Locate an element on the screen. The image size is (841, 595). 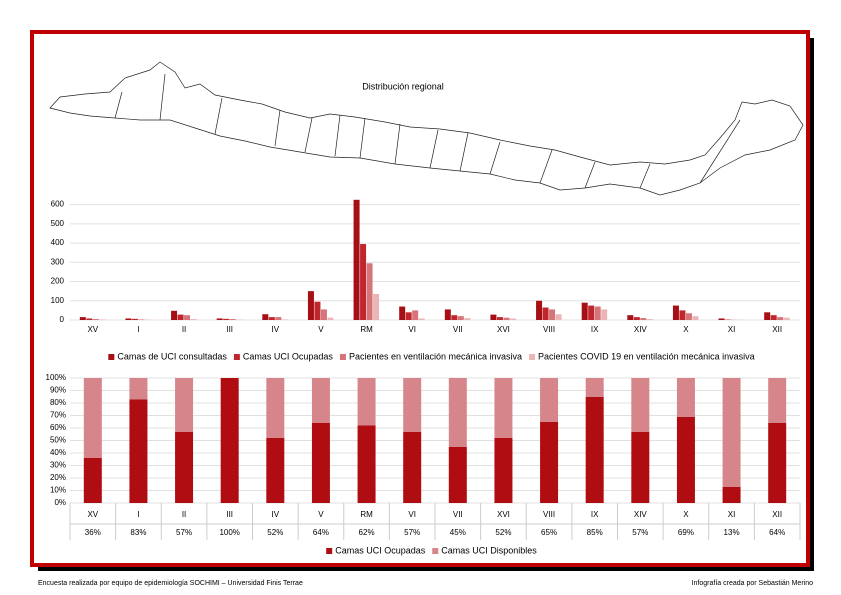
y-tick-label: 30% is located at coordinates (58, 465).